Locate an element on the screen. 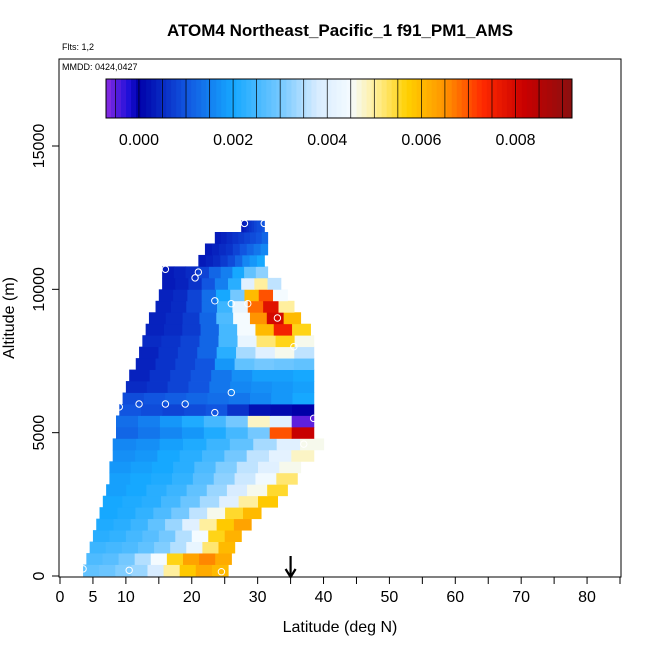  x-tick-label: 20 is located at coordinates (192, 597).